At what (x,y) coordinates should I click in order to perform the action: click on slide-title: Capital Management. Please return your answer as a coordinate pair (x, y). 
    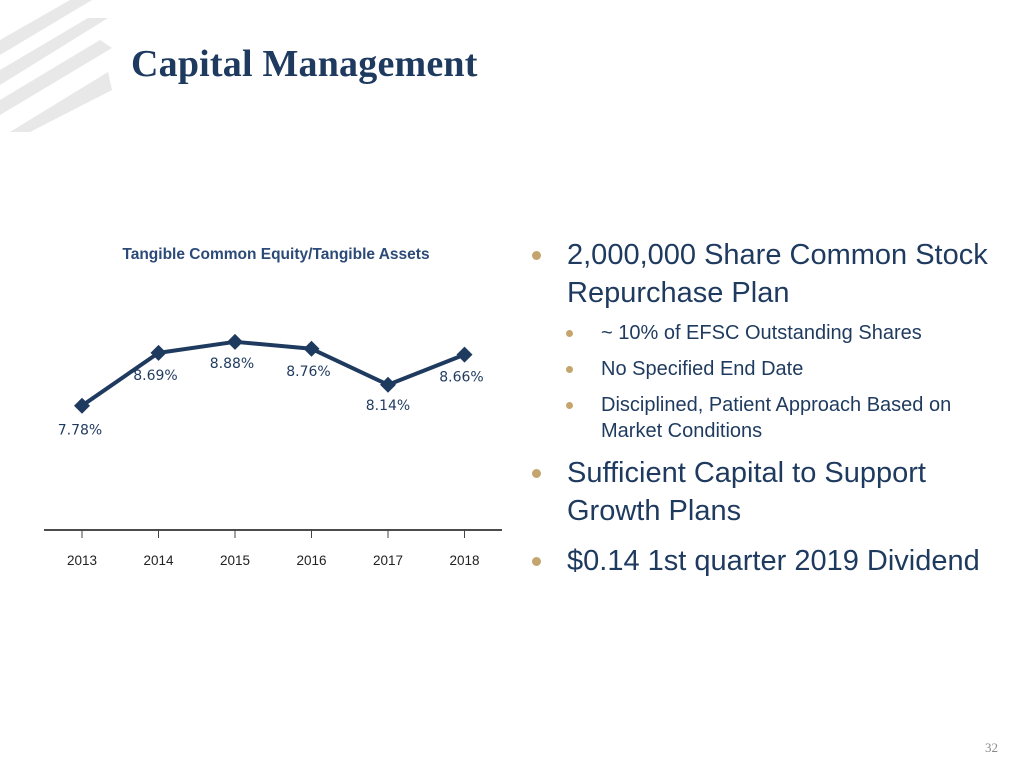
    Looking at the image, I should click on (304, 64).